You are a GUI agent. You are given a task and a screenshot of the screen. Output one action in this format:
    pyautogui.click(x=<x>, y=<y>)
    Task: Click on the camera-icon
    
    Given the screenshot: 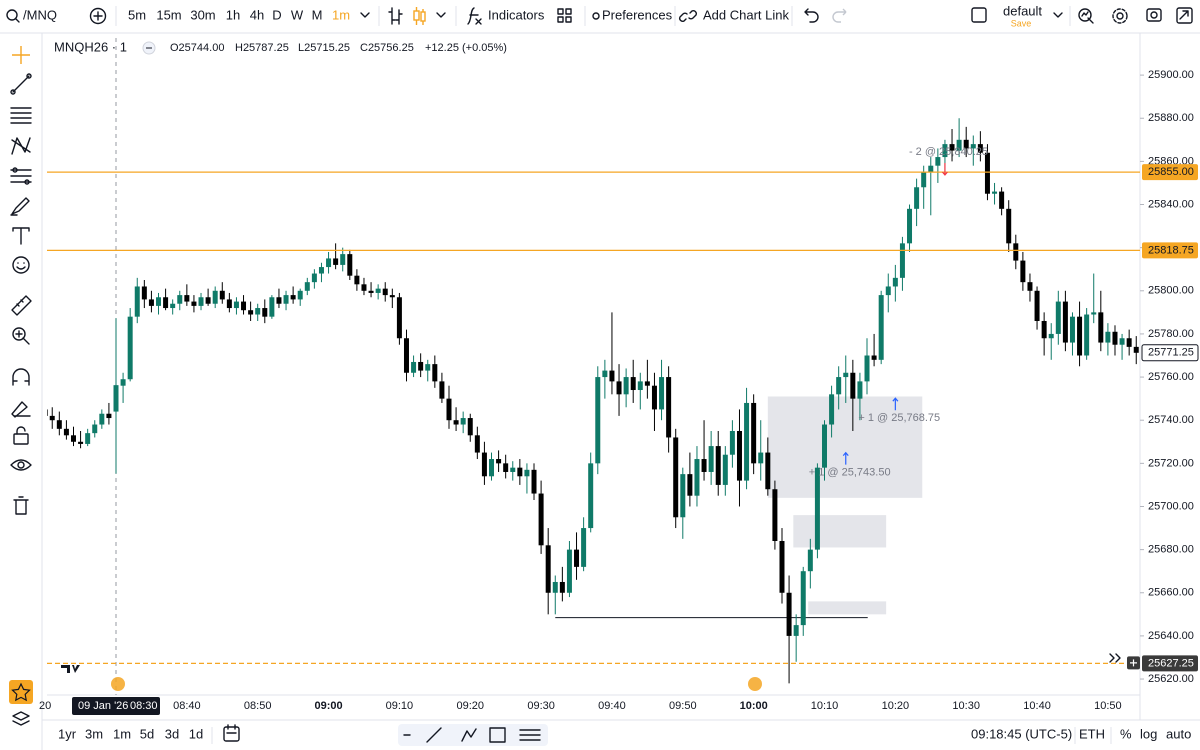 What is the action you would take?
    pyautogui.click(x=1154, y=15)
    